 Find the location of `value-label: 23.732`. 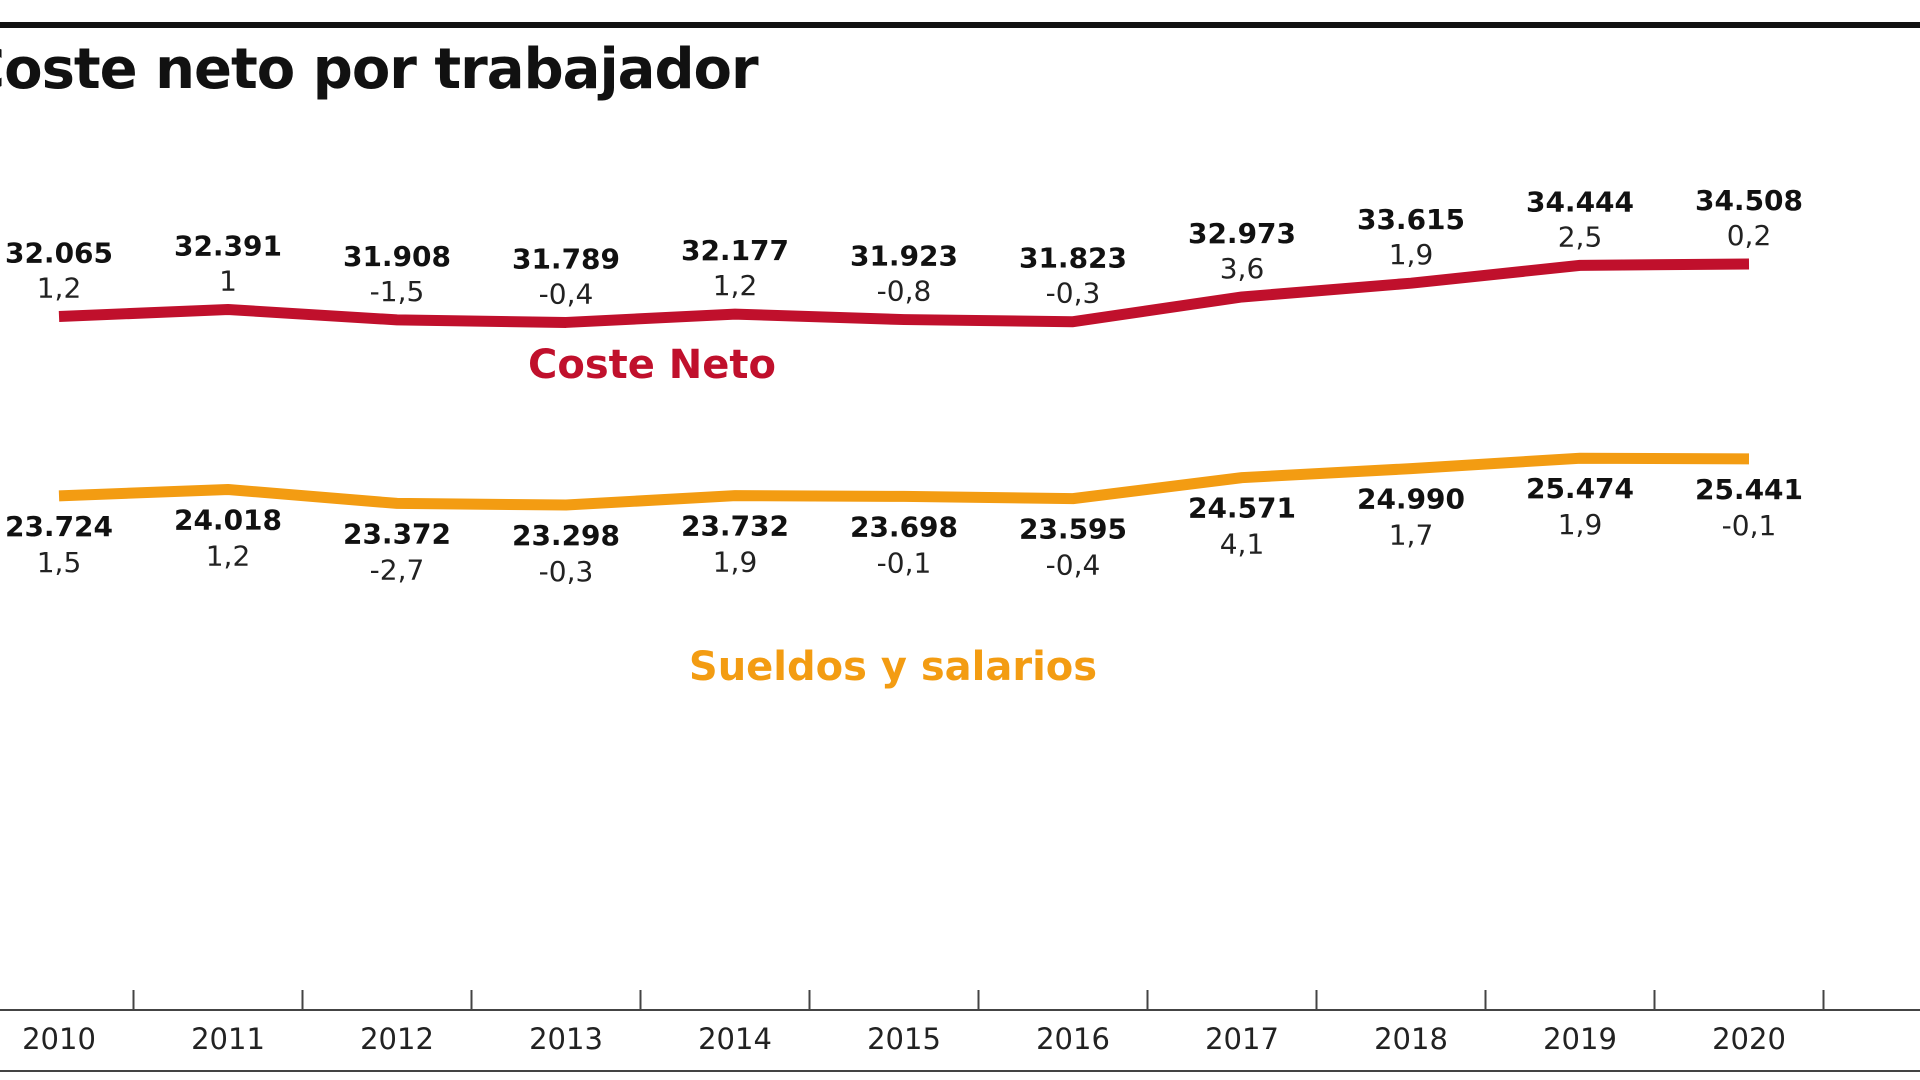

value-label: 23.732 is located at coordinates (735, 526).